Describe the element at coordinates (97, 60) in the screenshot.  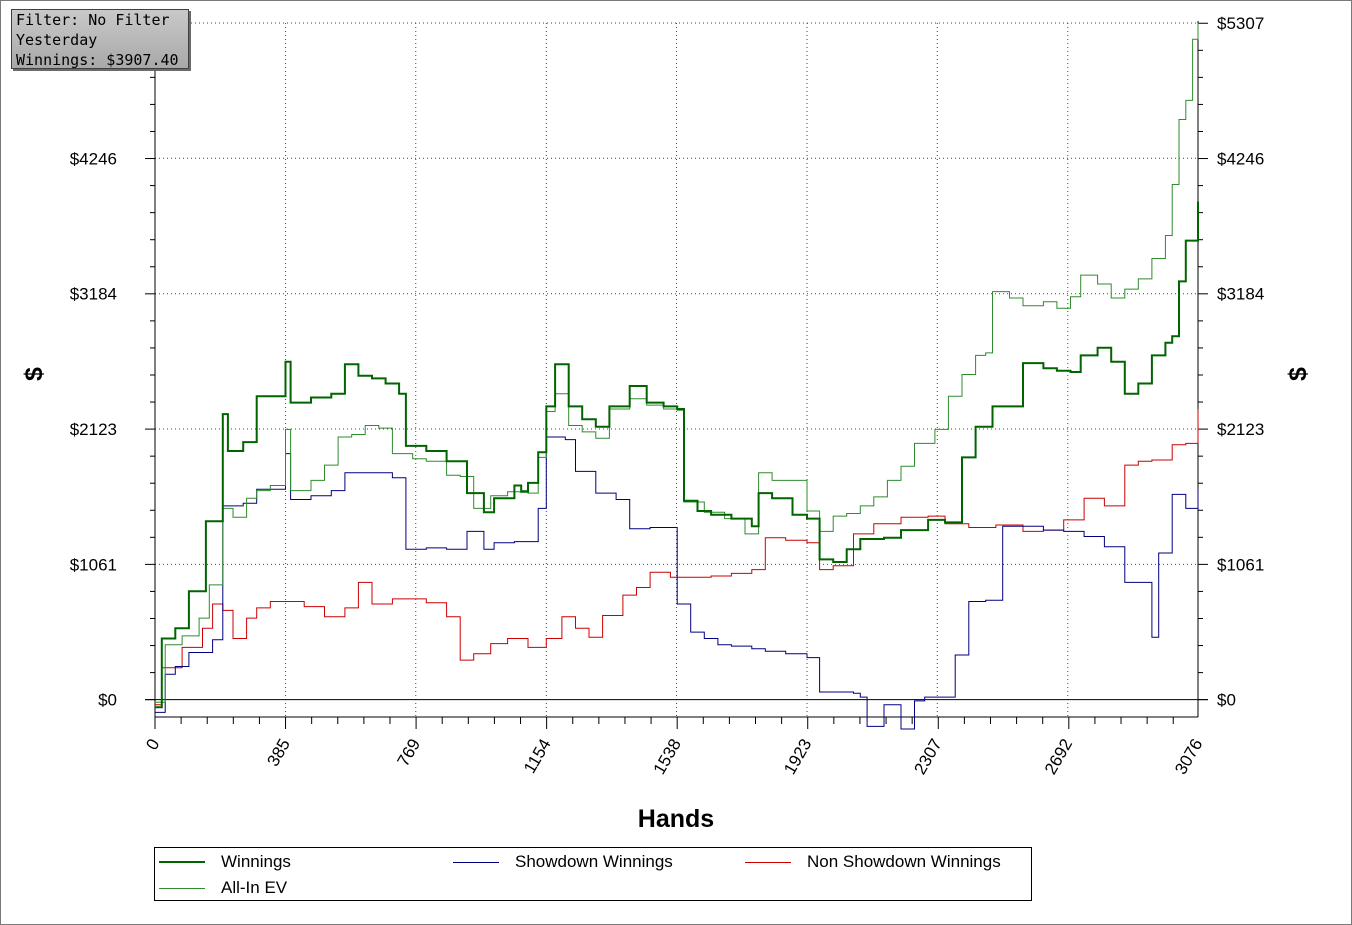
I see `winnings-total-line: Winnings: $3907.40` at that location.